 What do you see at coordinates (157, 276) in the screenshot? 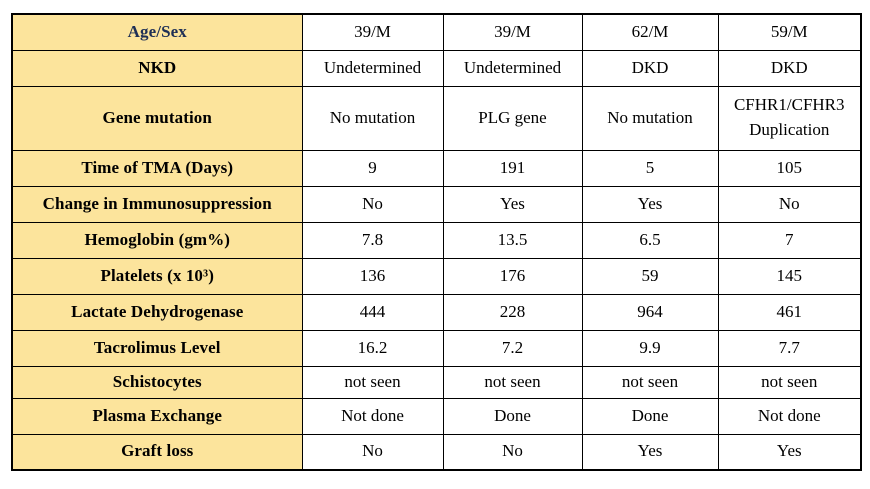
I see `row-label-platelets-x-10: Platelets (x 10³)` at bounding box center [157, 276].